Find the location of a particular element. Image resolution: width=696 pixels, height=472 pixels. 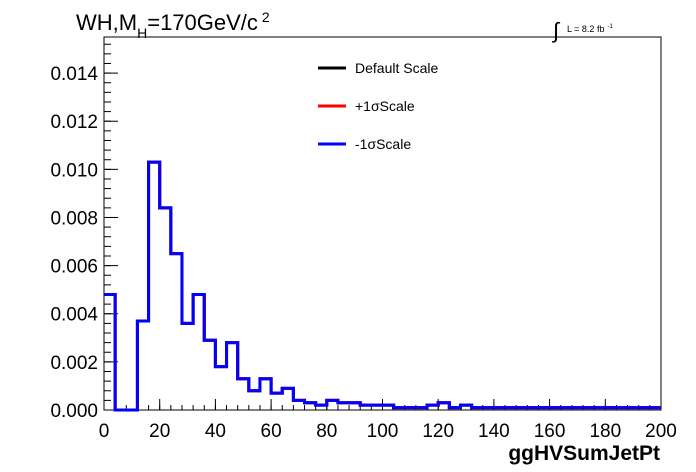

title-subscript: H is located at coordinates (142, 33).